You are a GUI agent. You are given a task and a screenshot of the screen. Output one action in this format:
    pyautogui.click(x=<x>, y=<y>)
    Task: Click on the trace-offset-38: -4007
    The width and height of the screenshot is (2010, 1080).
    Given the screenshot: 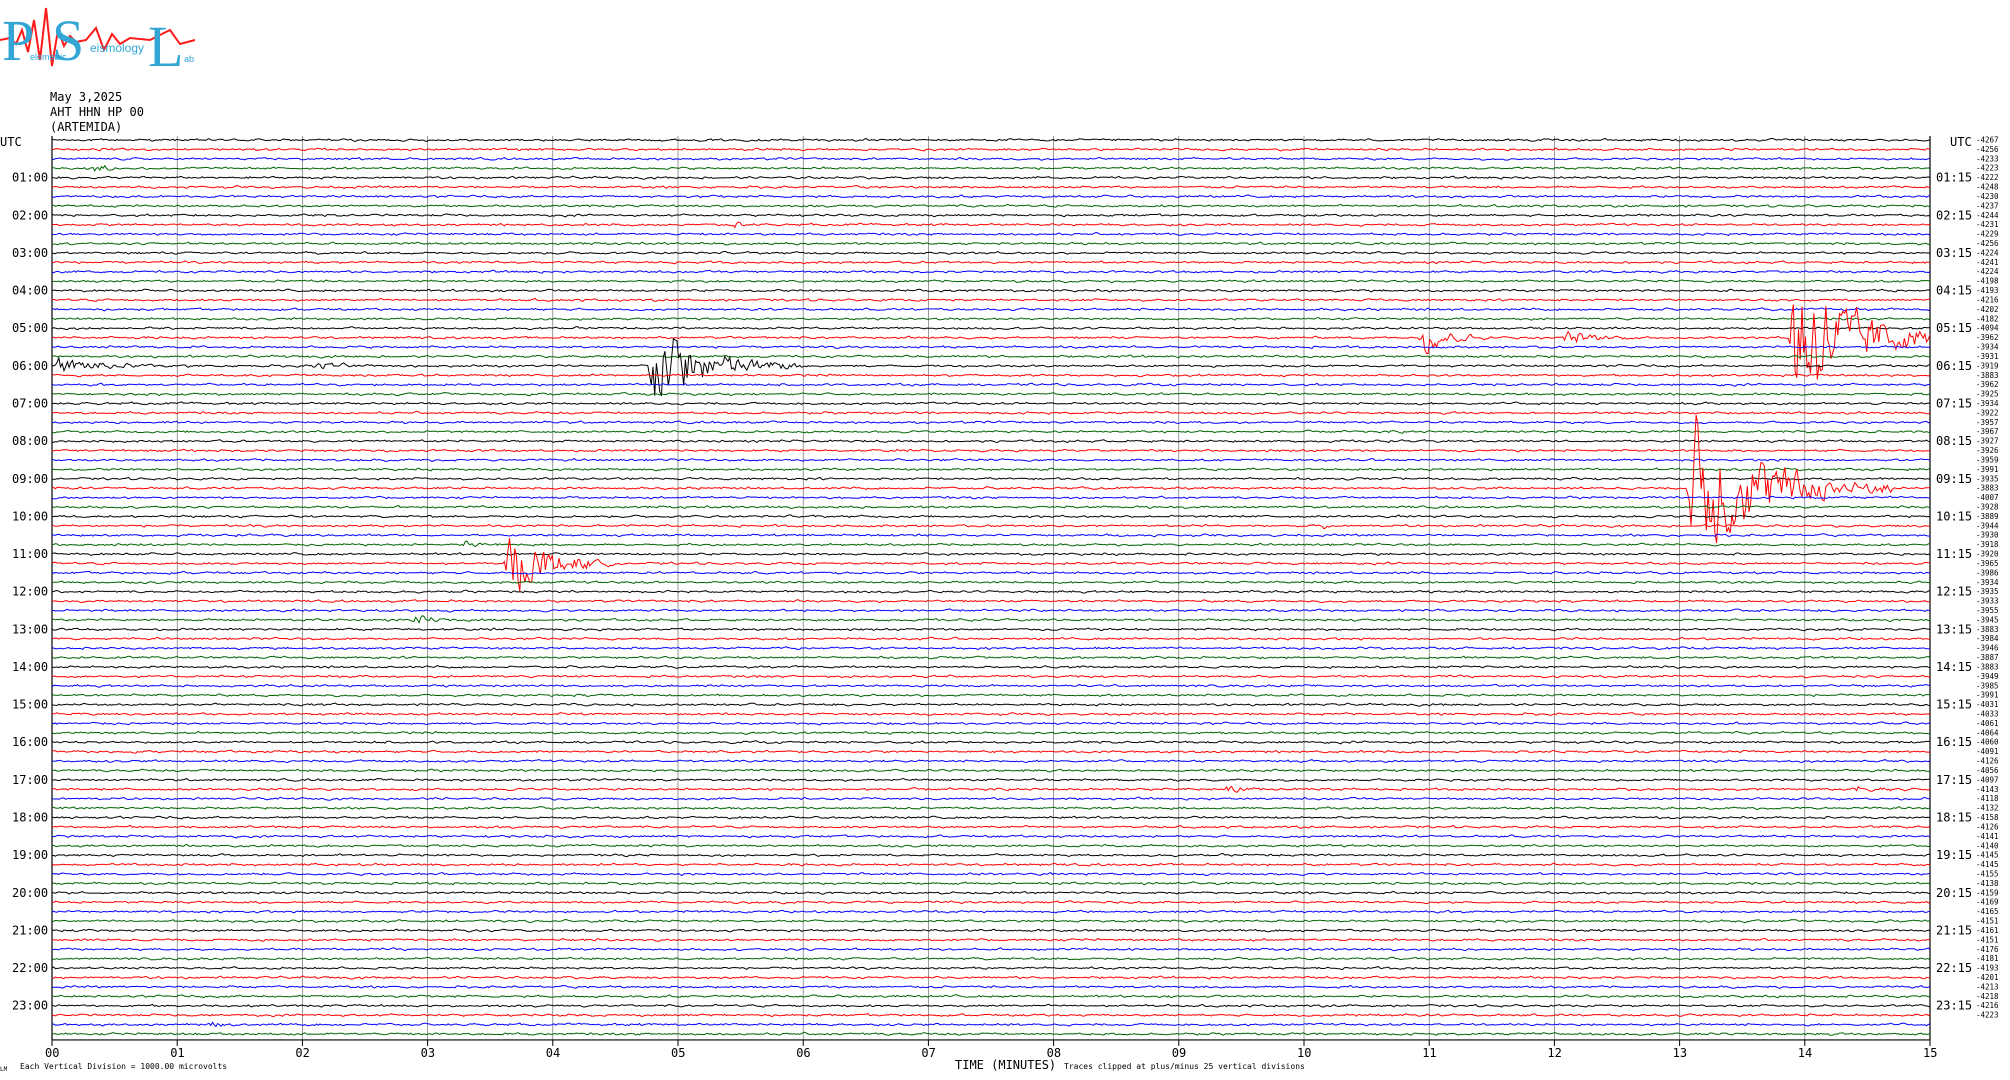 What is the action you would take?
    pyautogui.click(x=1987, y=497)
    